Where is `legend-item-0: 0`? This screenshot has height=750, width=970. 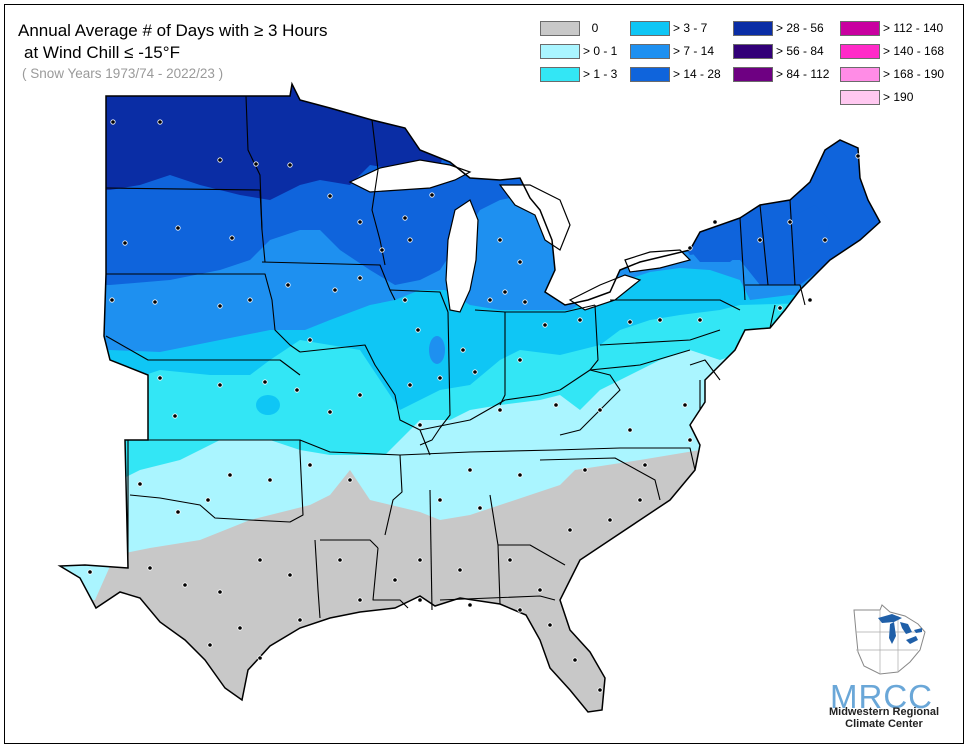
legend-item-0: 0 is located at coordinates (590, 29).